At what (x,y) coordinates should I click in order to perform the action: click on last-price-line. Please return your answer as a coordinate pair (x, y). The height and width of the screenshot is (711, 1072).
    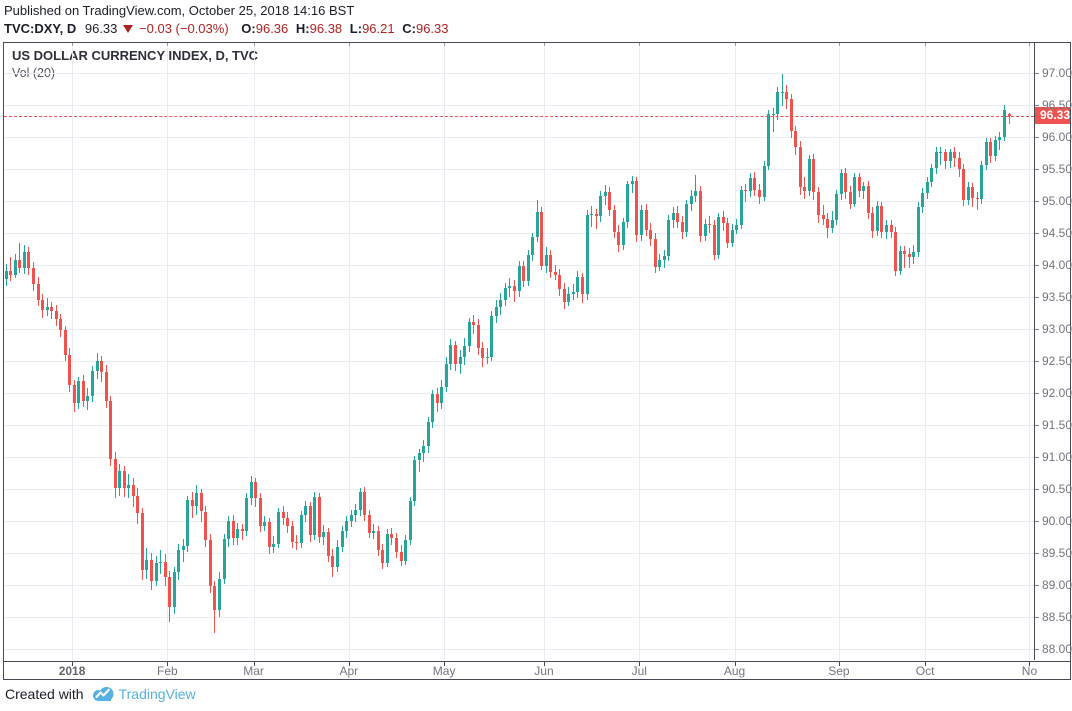
    Looking at the image, I should click on (519, 116).